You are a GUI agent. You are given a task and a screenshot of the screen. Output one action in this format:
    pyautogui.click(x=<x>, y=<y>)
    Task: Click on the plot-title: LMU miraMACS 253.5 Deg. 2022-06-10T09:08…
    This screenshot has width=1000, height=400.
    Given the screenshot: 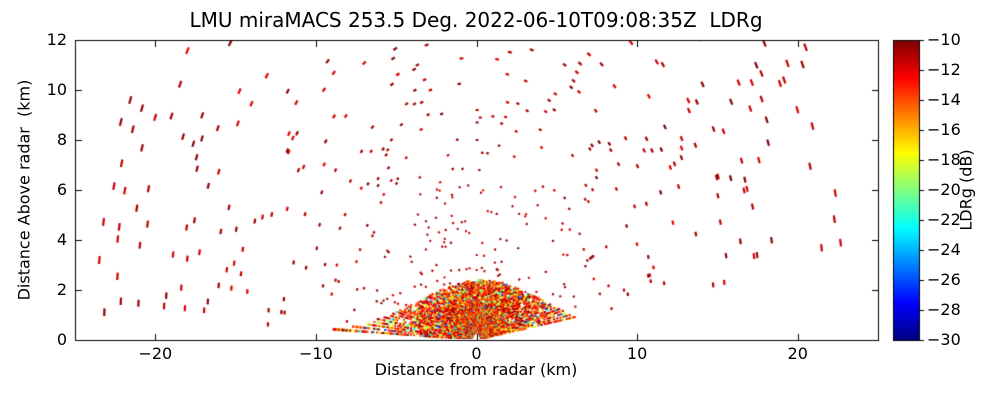 What is the action you would take?
    pyautogui.click(x=476, y=20)
    